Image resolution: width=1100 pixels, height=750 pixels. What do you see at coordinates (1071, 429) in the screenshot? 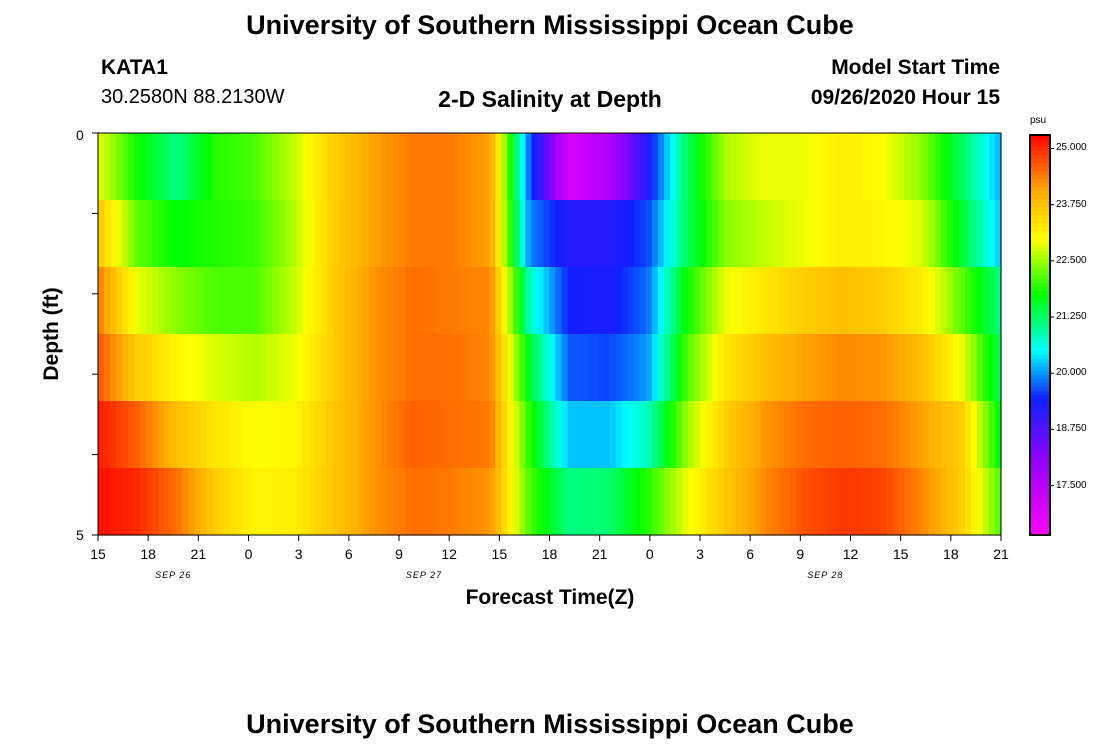
I see `colorbar-tick-label: 18.750` at bounding box center [1071, 429].